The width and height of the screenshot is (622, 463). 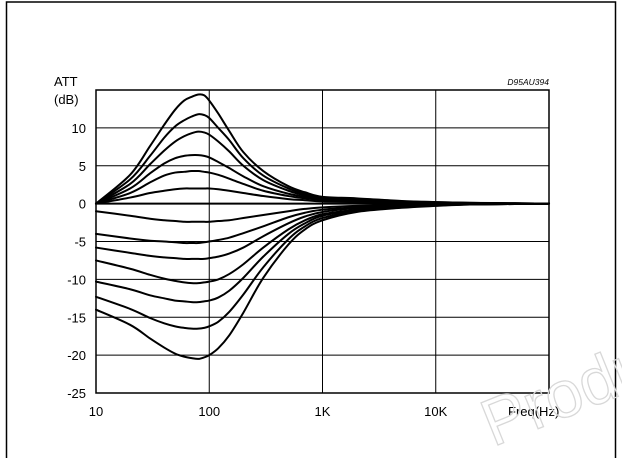 What do you see at coordinates (76, 317) in the screenshot?
I see `y-tick-label: -15` at bounding box center [76, 317].